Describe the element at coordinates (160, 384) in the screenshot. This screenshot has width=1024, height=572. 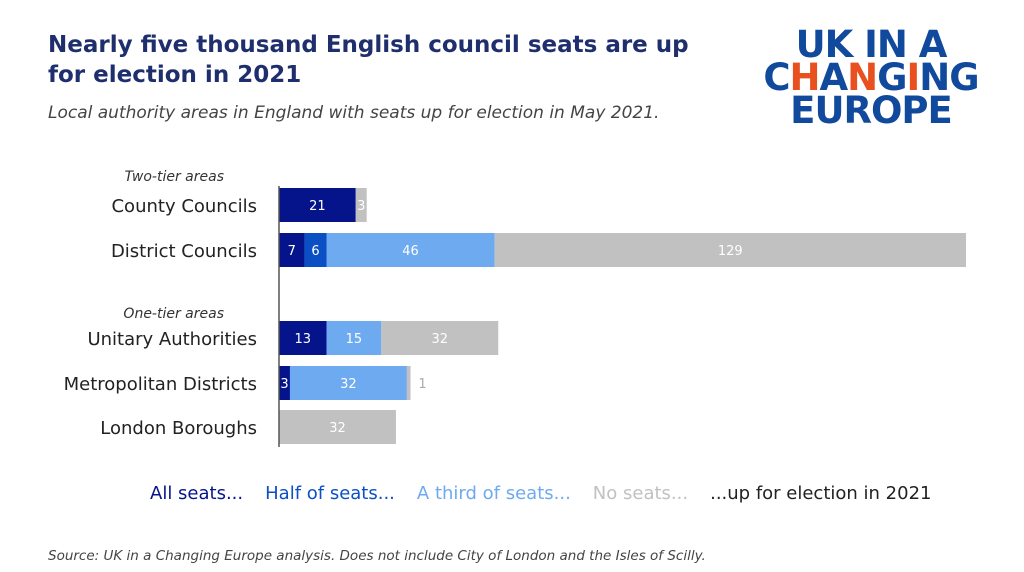
I see `category-label: Metropolitan Districts` at that location.